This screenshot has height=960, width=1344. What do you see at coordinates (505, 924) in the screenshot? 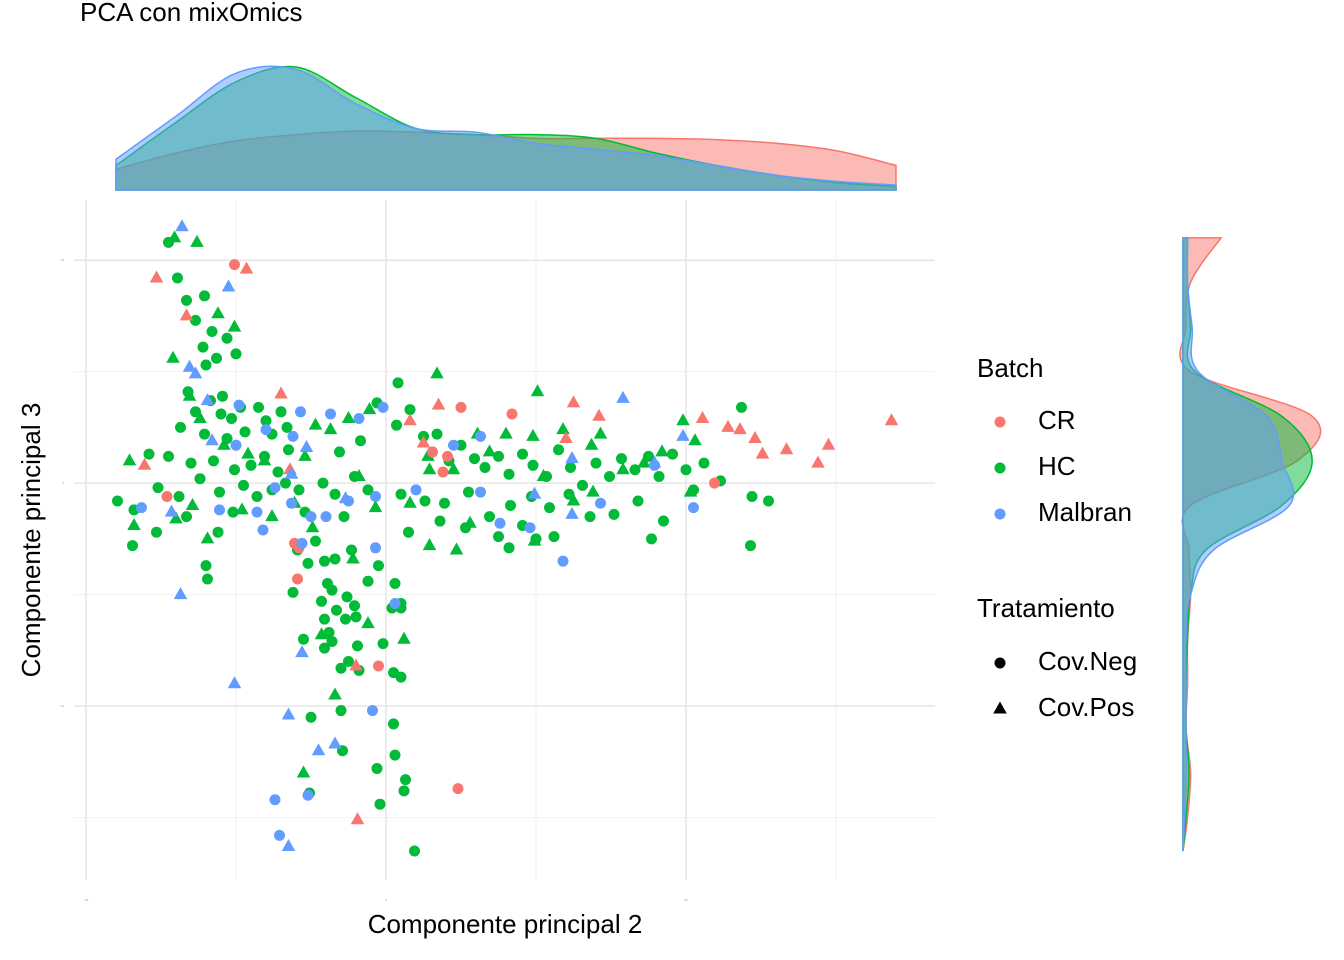
I see `x-axis-label: Componente principal 2` at bounding box center [505, 924].